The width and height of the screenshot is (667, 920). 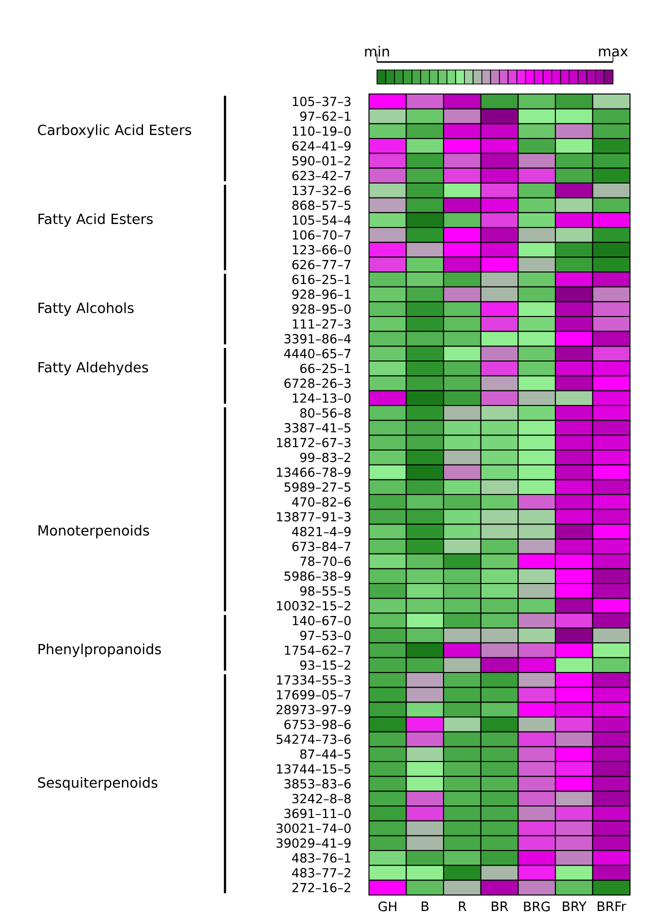 I want to click on y-tick-label: 13744–15–5, so click(x=313, y=769).